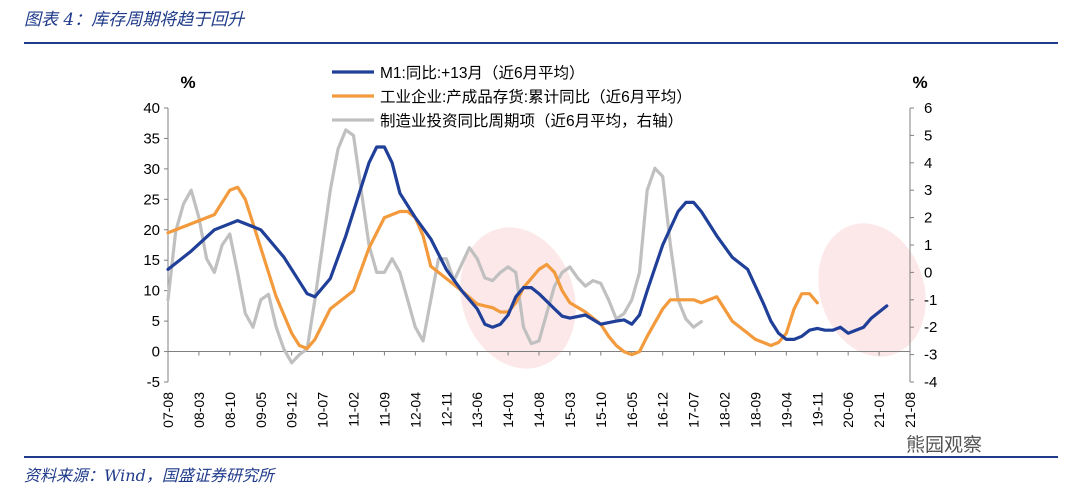 This screenshot has width=1080, height=491. What do you see at coordinates (930, 382) in the screenshot?
I see `y-tick-label-right: -4` at bounding box center [930, 382].